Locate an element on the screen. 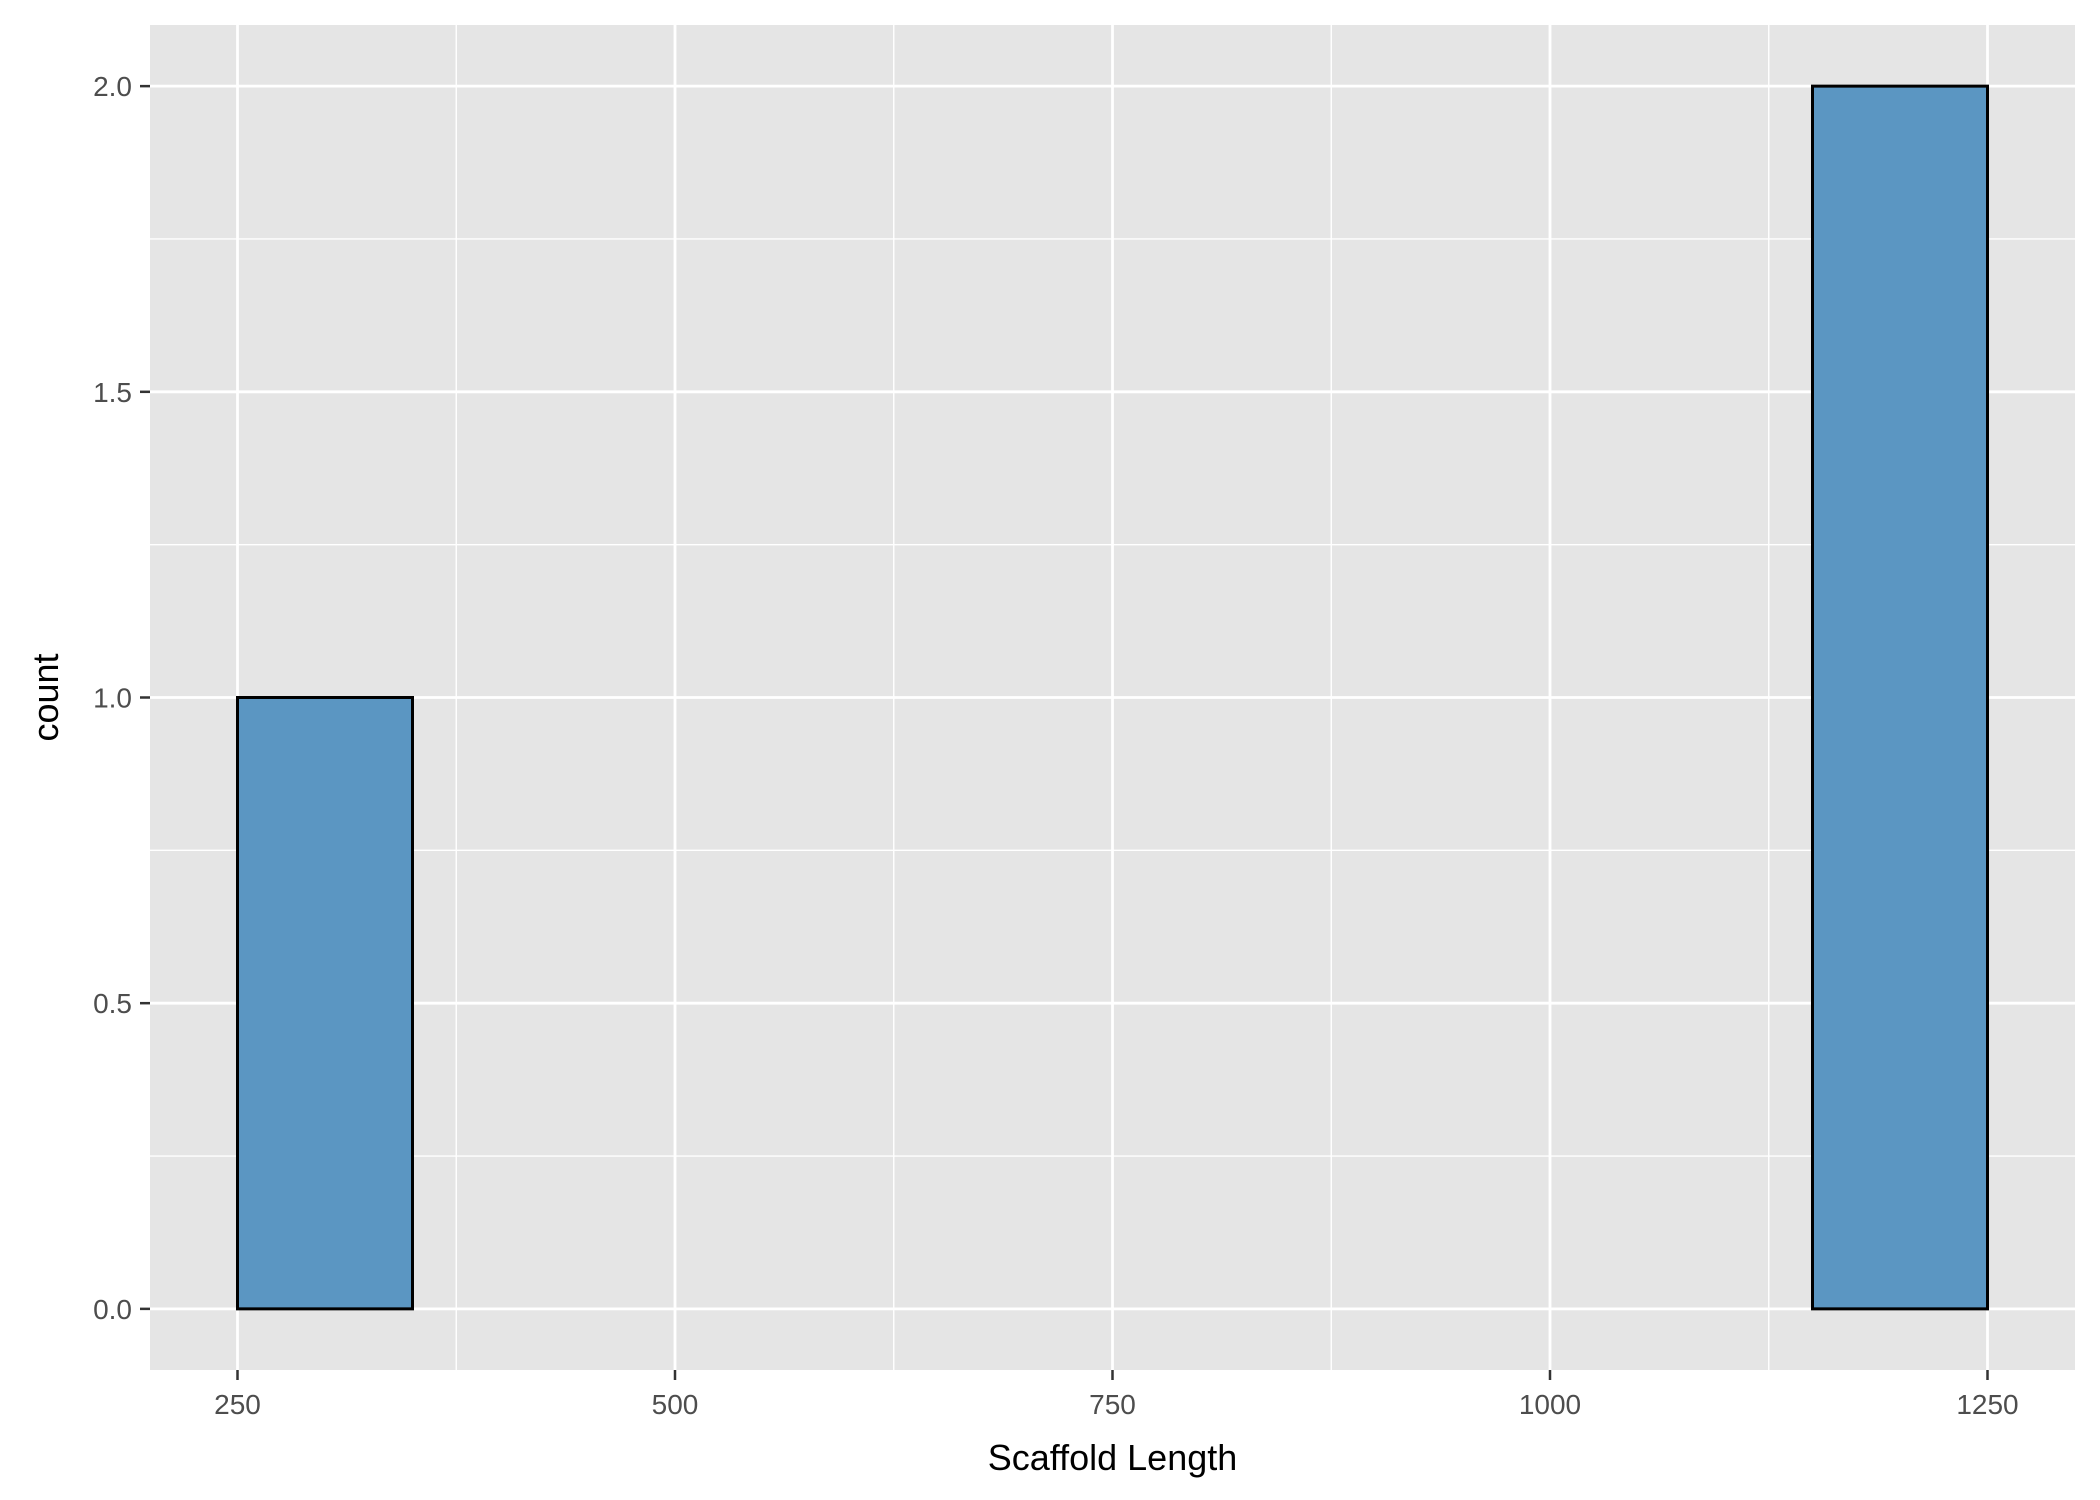 This screenshot has width=2100, height=1500. y-tick-label: 2.0 is located at coordinates (112, 86).